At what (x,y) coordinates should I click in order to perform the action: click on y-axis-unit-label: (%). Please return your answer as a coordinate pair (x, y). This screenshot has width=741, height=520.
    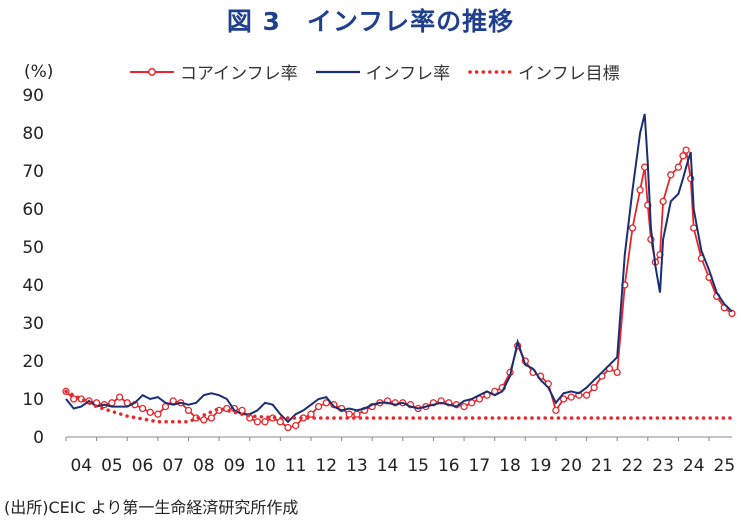
    Looking at the image, I should click on (39, 72).